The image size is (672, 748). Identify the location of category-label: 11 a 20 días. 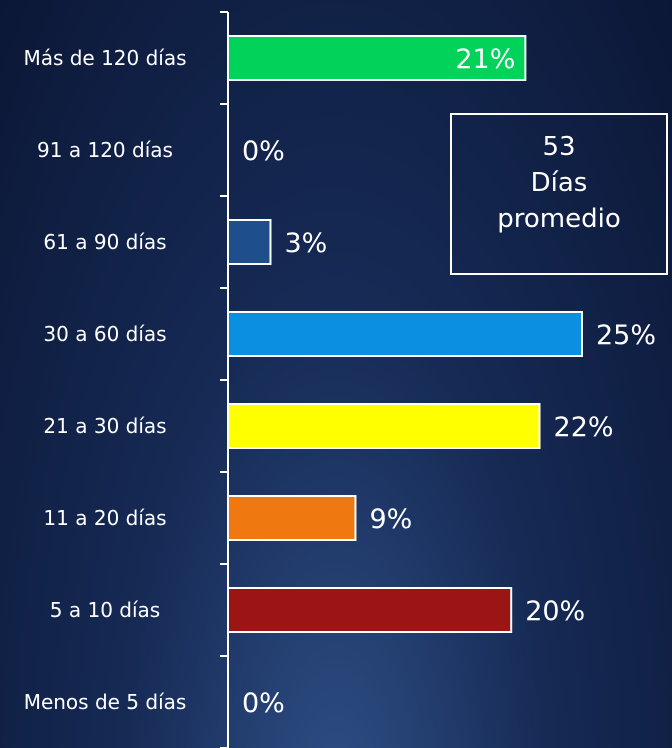
(105, 518).